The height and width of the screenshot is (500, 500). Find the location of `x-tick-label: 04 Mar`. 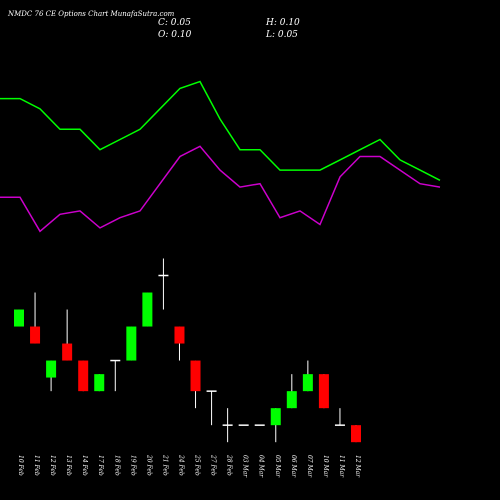

x-tick-label: 04 Mar is located at coordinates (261, 466).